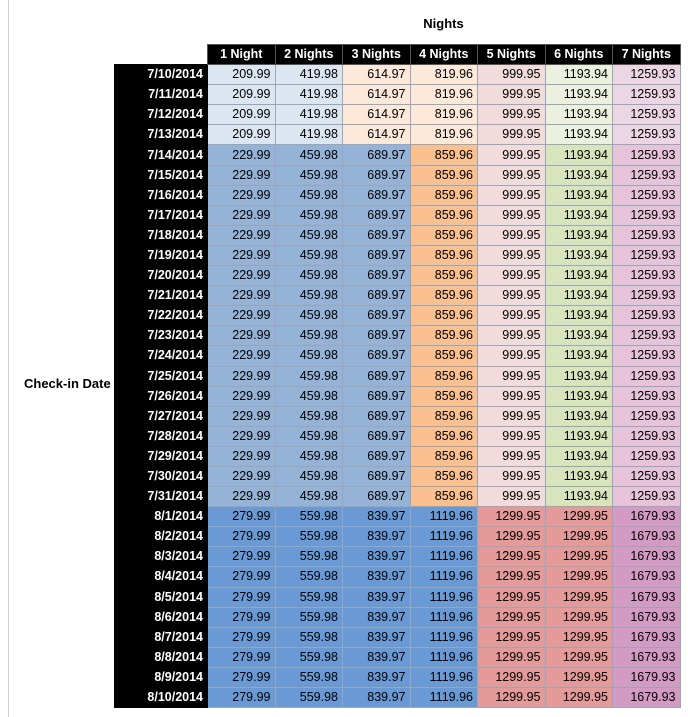 The height and width of the screenshot is (717, 688). Describe the element at coordinates (161, 115) in the screenshot. I see `check-in-date: 7/12/2014` at that location.